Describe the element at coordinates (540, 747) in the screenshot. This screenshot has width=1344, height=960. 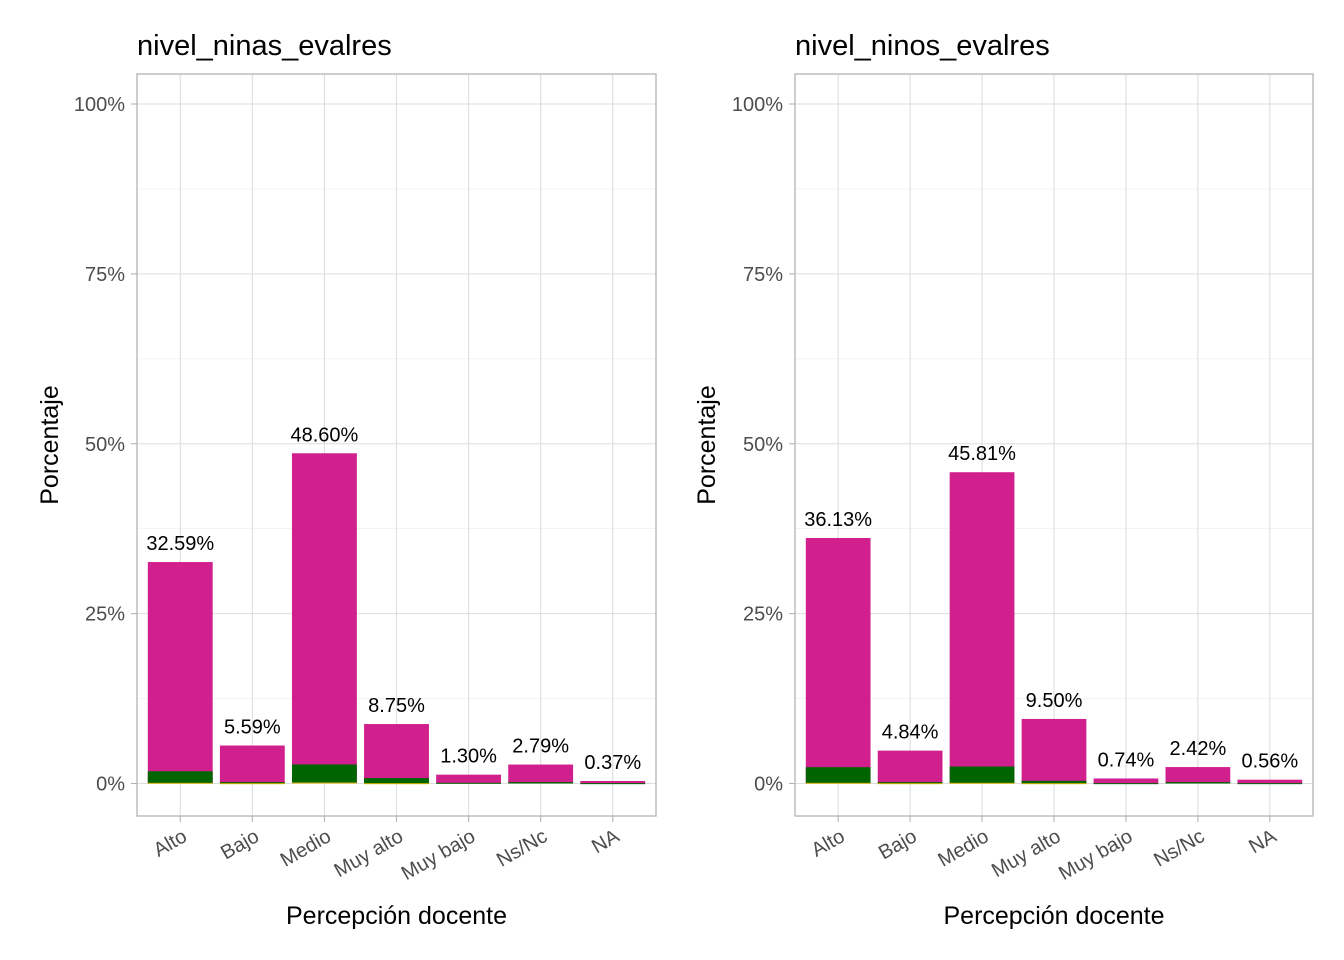
I see `bar-value-label: 2.79%` at that location.